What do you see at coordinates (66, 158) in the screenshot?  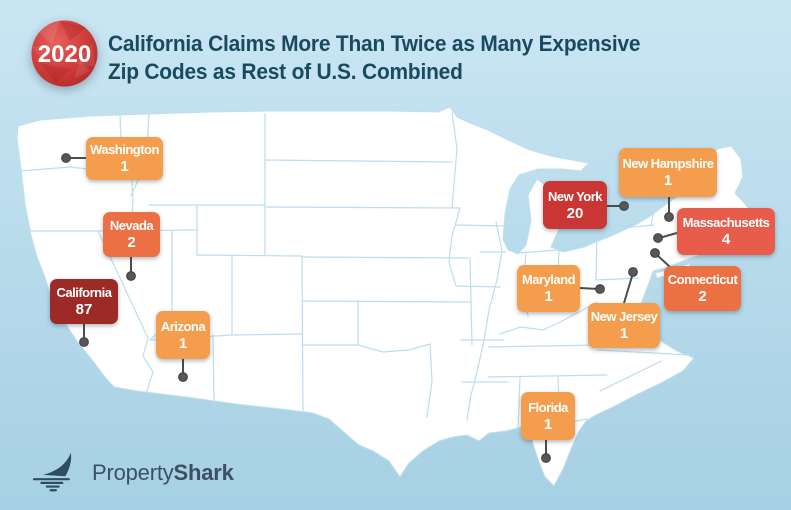 I see `map-marker-dot-washington` at bounding box center [66, 158].